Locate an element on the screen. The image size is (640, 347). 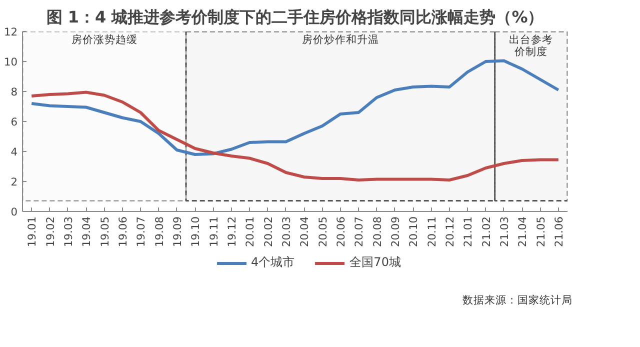
x-tick-label: 19.02 is located at coordinates (50, 232).